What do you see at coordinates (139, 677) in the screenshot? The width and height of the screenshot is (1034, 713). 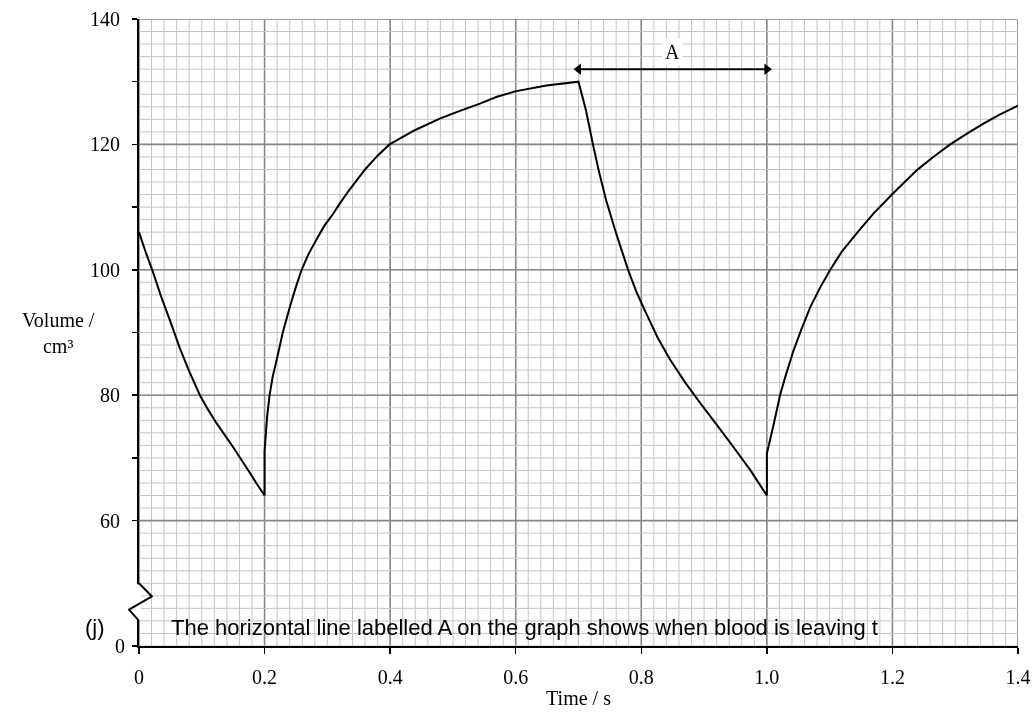 I see `x-tick-label: 0` at bounding box center [139, 677].